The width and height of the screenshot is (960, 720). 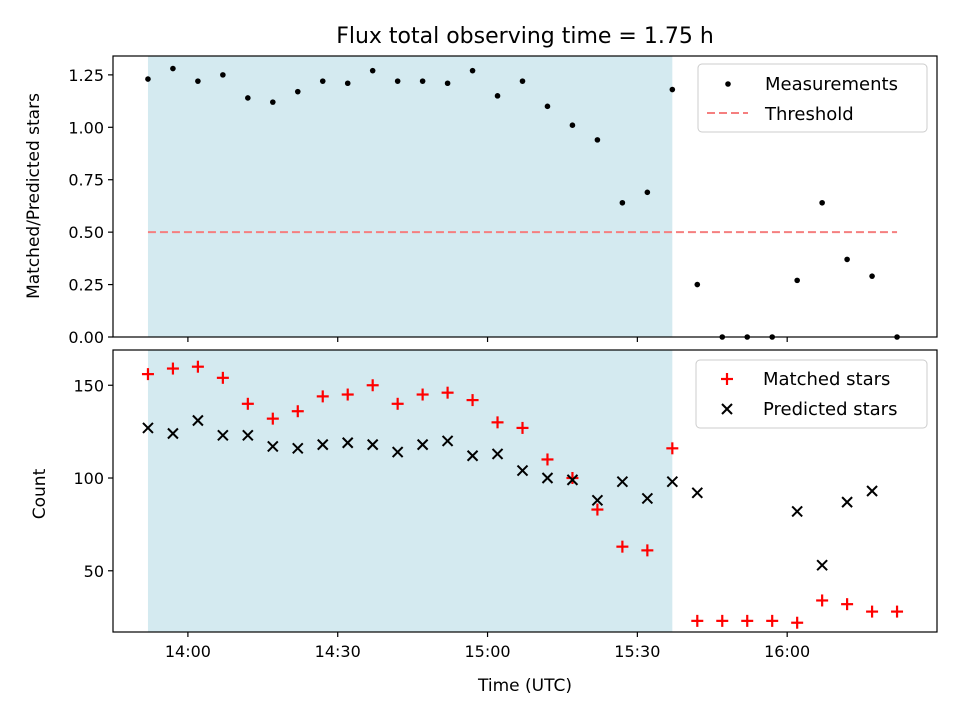 What do you see at coordinates (826, 379) in the screenshot?
I see `matched-stars-legend-label: Matched stars` at bounding box center [826, 379].